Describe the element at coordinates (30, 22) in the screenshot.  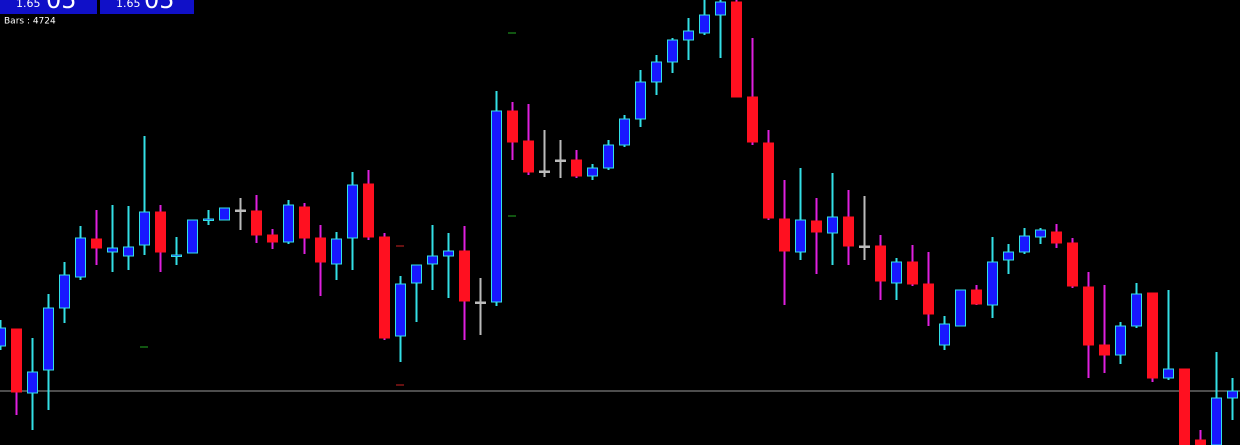
I see `bars-label: Bars : 4724` at that location.